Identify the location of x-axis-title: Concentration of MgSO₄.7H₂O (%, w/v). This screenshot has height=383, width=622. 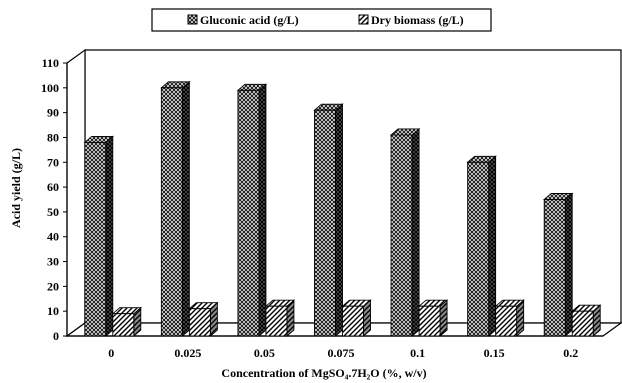
(323, 373).